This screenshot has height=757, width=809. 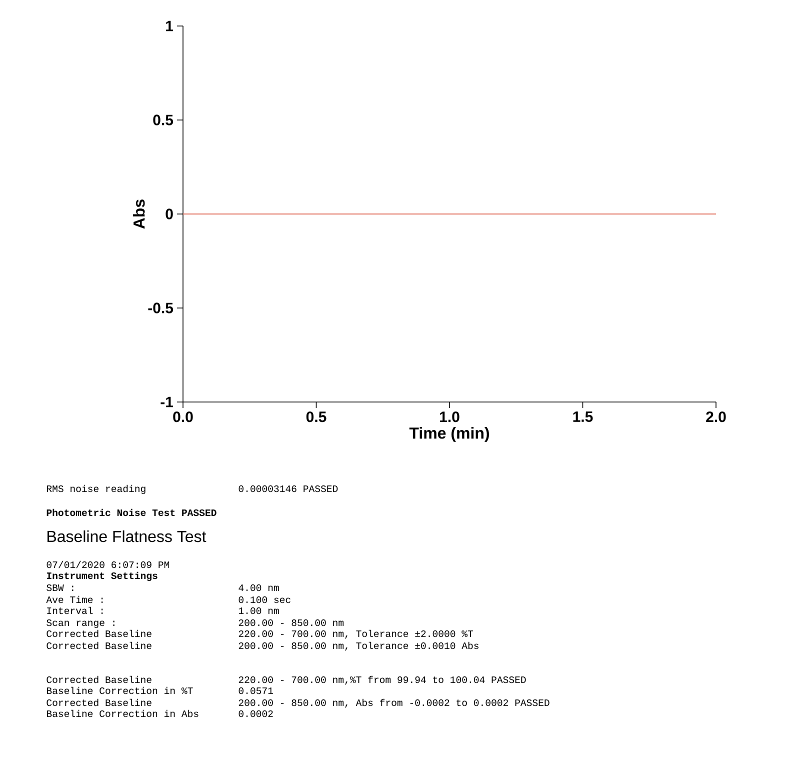 What do you see at coordinates (139, 214) in the screenshot?
I see `y-axis-title: Abs` at bounding box center [139, 214].